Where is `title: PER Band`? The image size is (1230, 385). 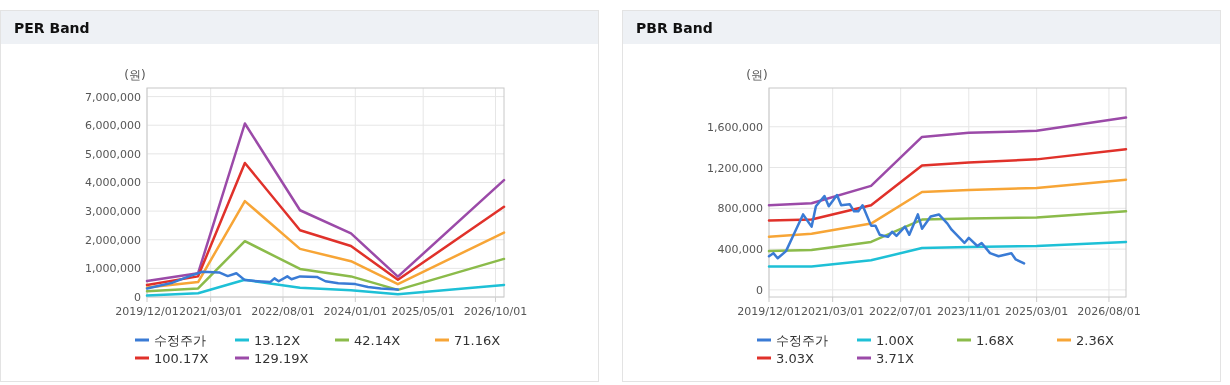 title: PER Band is located at coordinates (52, 28).